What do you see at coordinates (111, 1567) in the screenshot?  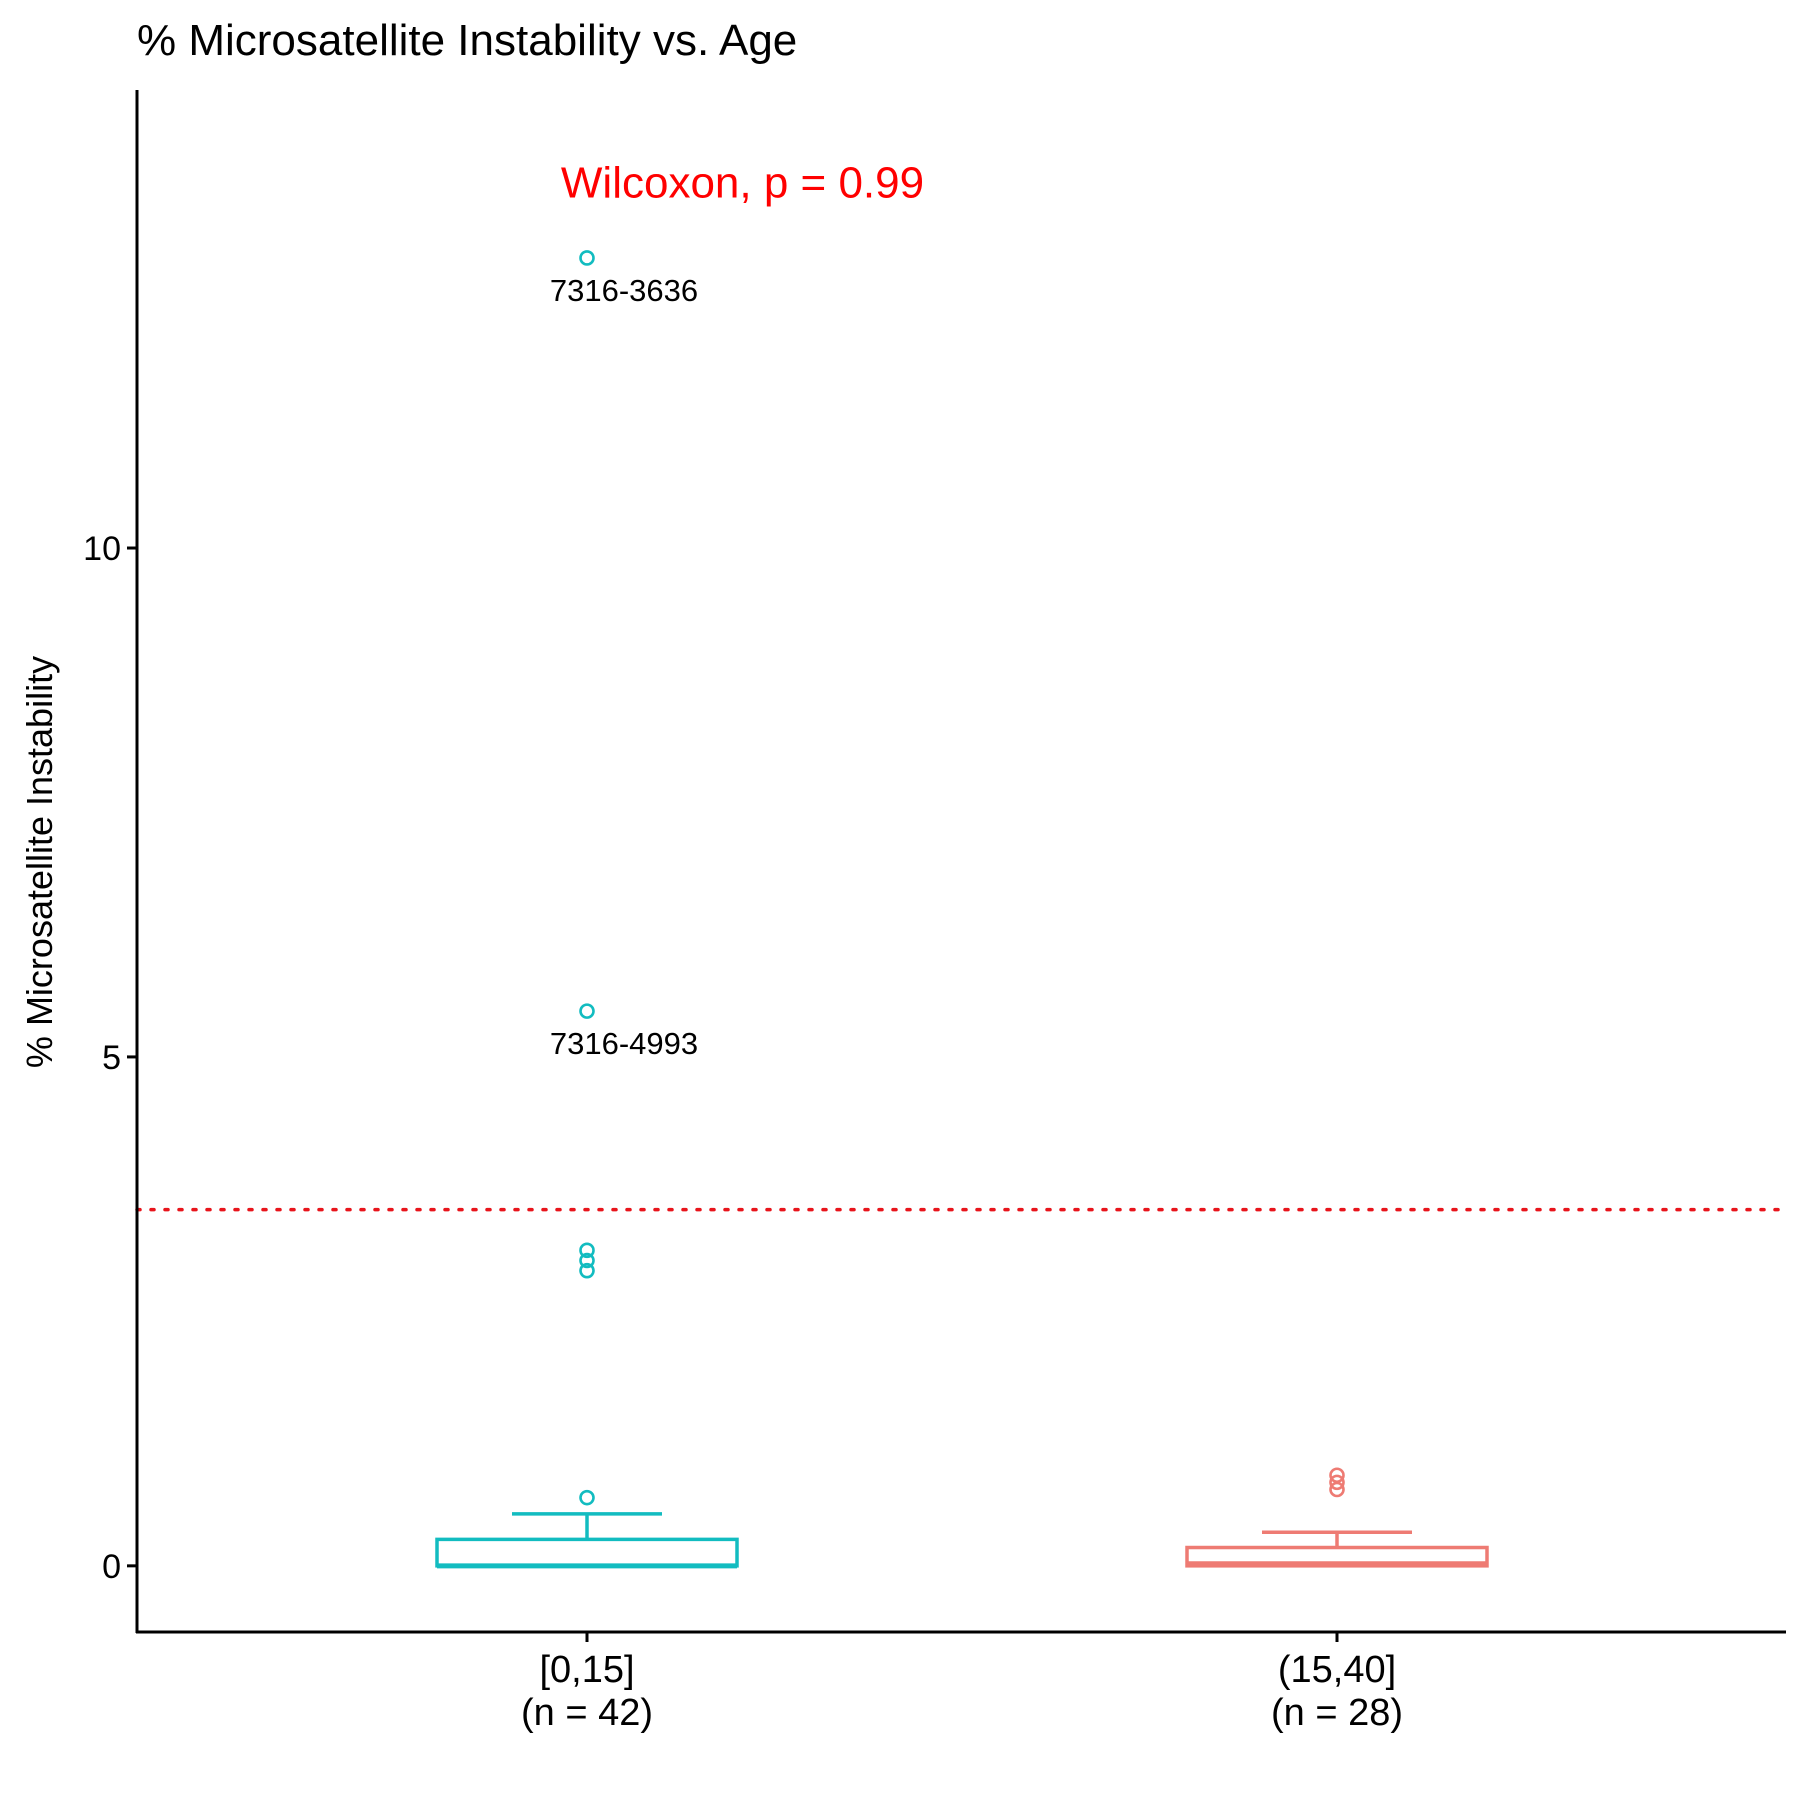 I see `y-tick-label: 0` at bounding box center [111, 1567].